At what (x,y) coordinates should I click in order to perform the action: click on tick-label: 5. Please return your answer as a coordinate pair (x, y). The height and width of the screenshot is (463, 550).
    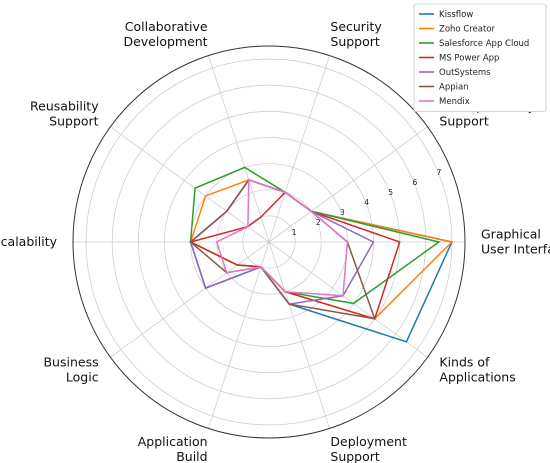
    Looking at the image, I should click on (390, 192).